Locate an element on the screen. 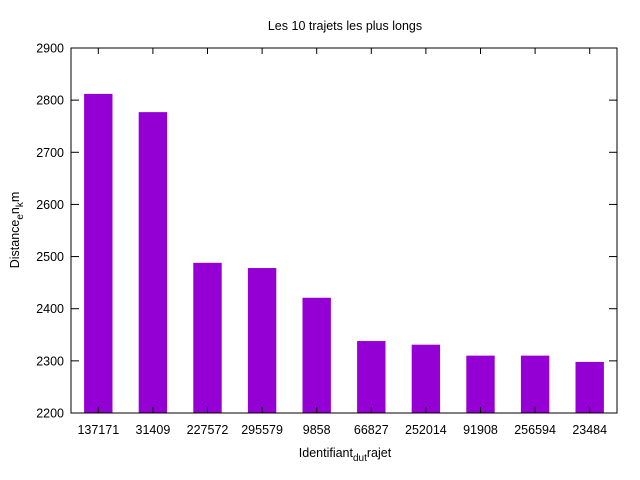 Image resolution: width=640 pixels, height=480 pixels. chart-title: Les 10 trajets les plus longs is located at coordinates (345, 26).